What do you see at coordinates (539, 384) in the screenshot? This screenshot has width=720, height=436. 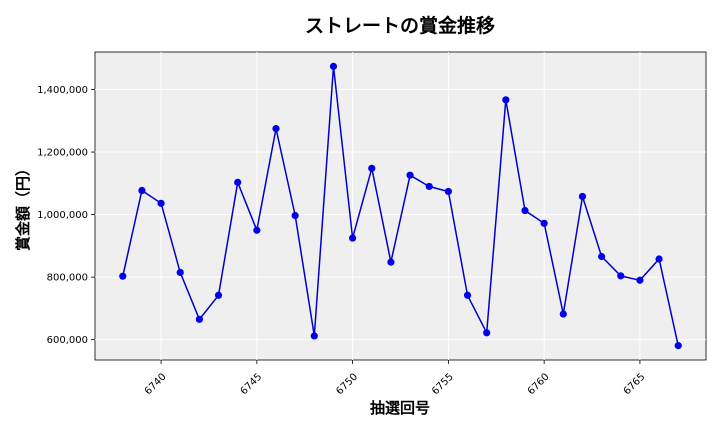 I see `x-tick-label: 6760` at bounding box center [539, 384].